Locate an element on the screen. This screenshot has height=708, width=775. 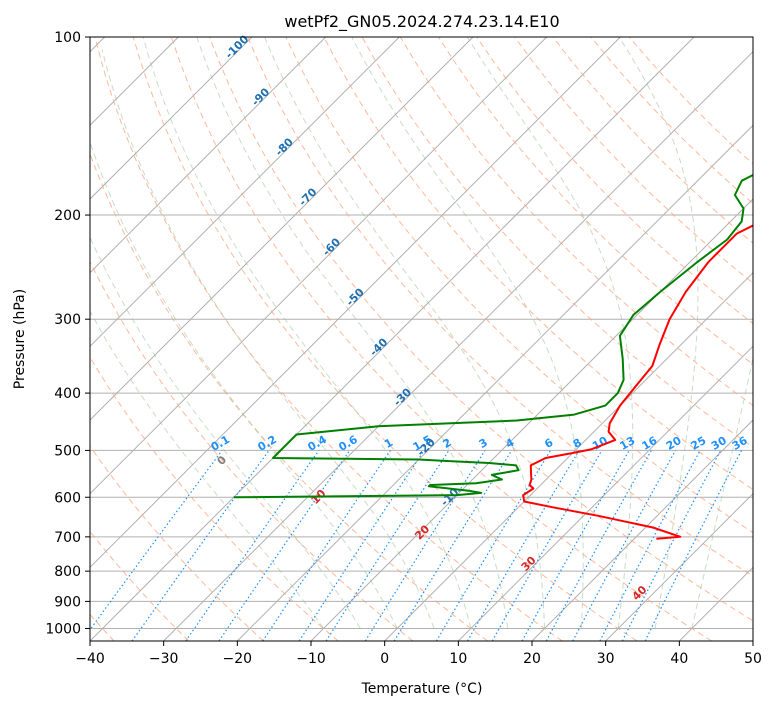
x-tick-label: −30 is located at coordinates (164, 659).